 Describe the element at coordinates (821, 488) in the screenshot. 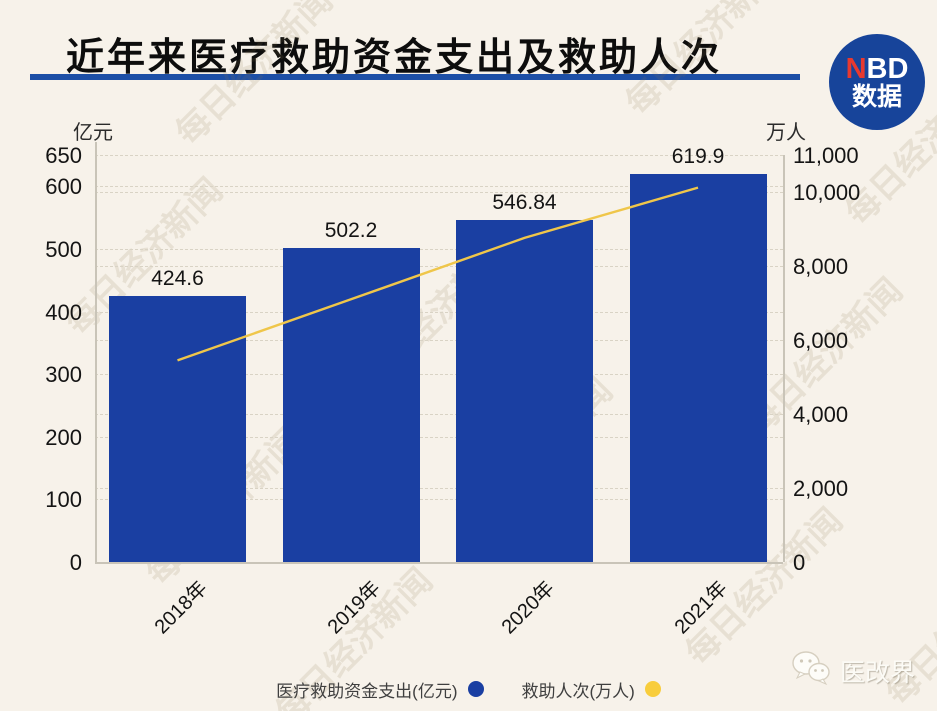

I see `right-axis-tick-label: 2,000` at that location.